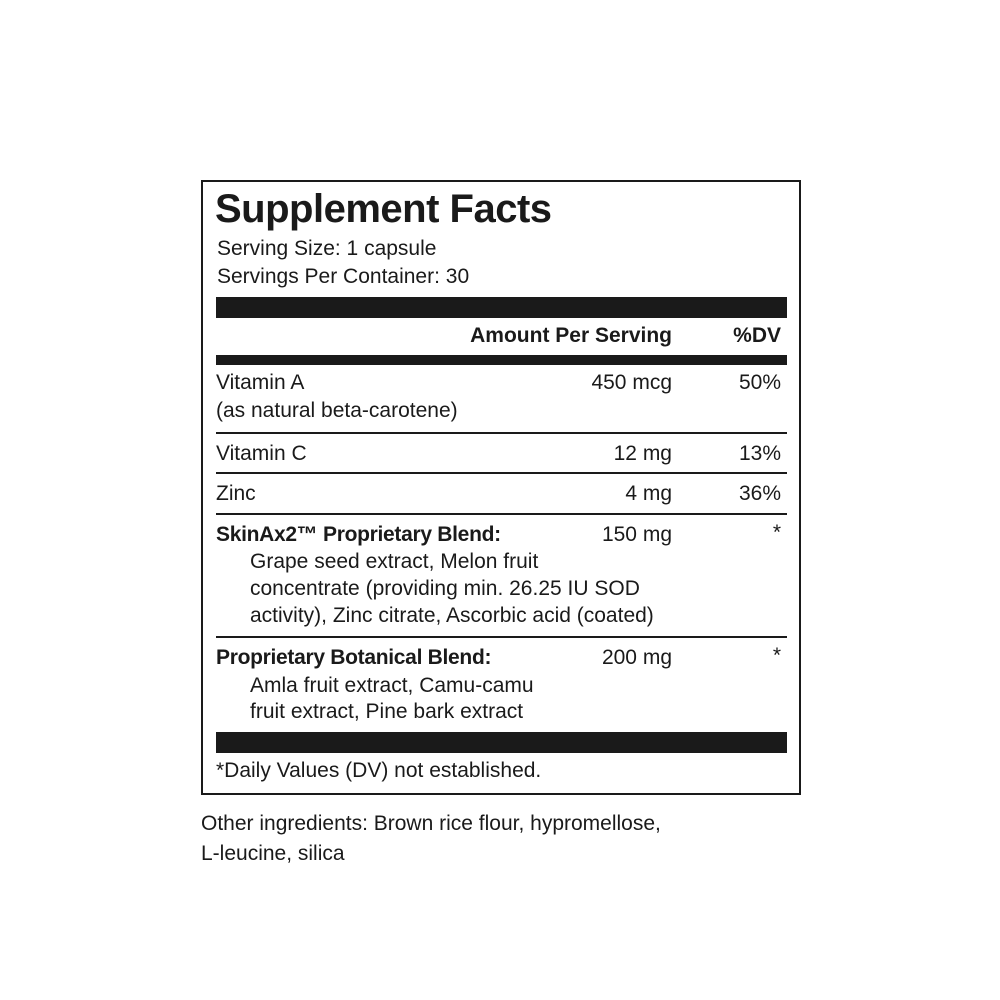  Describe the element at coordinates (642, 453) in the screenshot. I see `nutrient-amount: 12 mg` at that location.